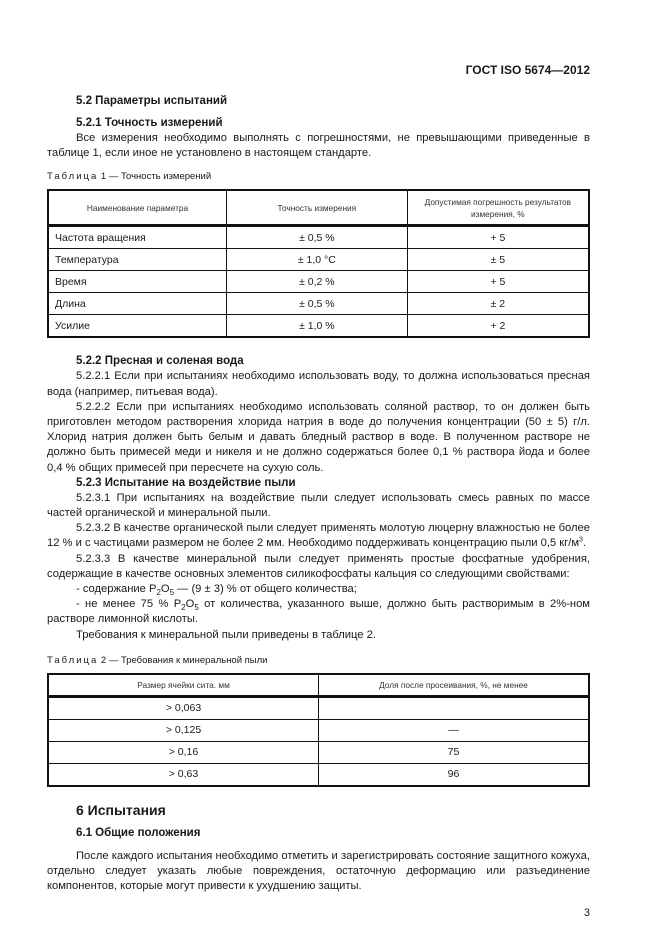 Image resolution: width=661 pixels, height=935 pixels. I want to click on table-row: Время ± 0,2 % + 5, so click(318, 282).